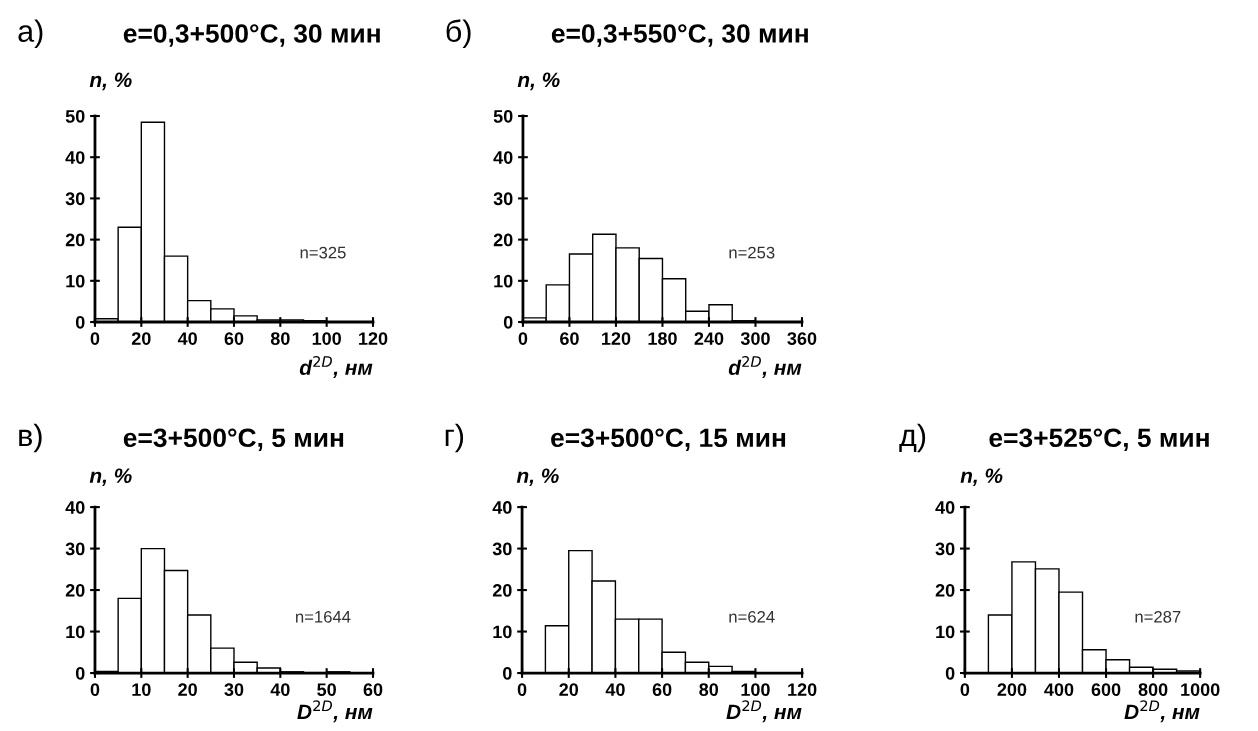 The image size is (1258, 731). Describe the element at coordinates (1106, 690) in the screenshot. I see `x-tick-label: 600` at that location.